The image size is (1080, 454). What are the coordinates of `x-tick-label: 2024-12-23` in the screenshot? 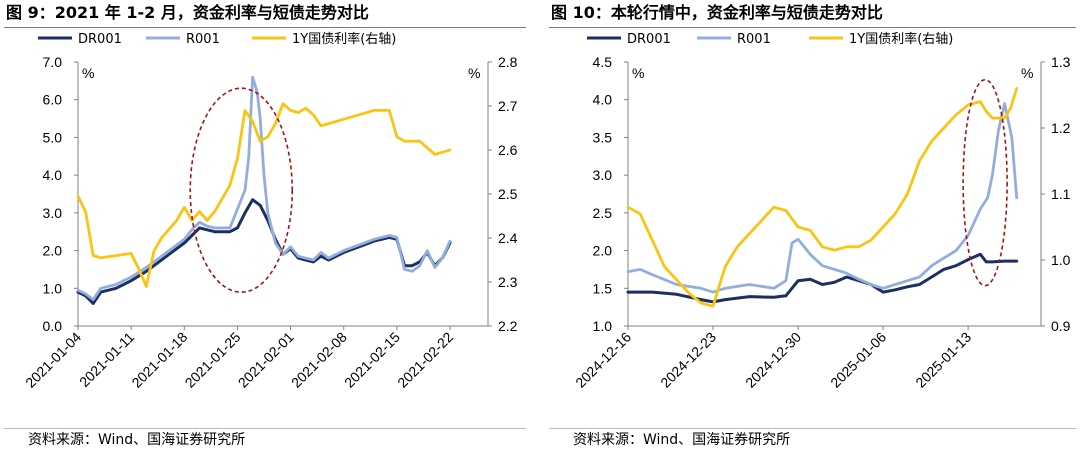 It's located at (688, 360).